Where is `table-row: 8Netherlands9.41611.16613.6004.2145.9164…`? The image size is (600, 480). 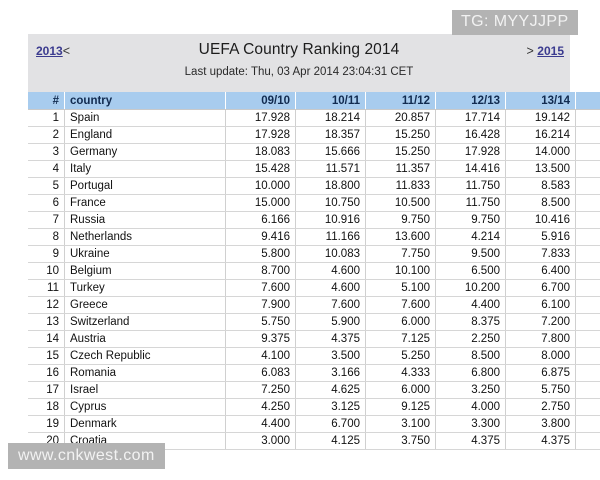 table-row: 8Netherlands9.41611.16613.6004.2145.9164… is located at coordinates (314, 237).